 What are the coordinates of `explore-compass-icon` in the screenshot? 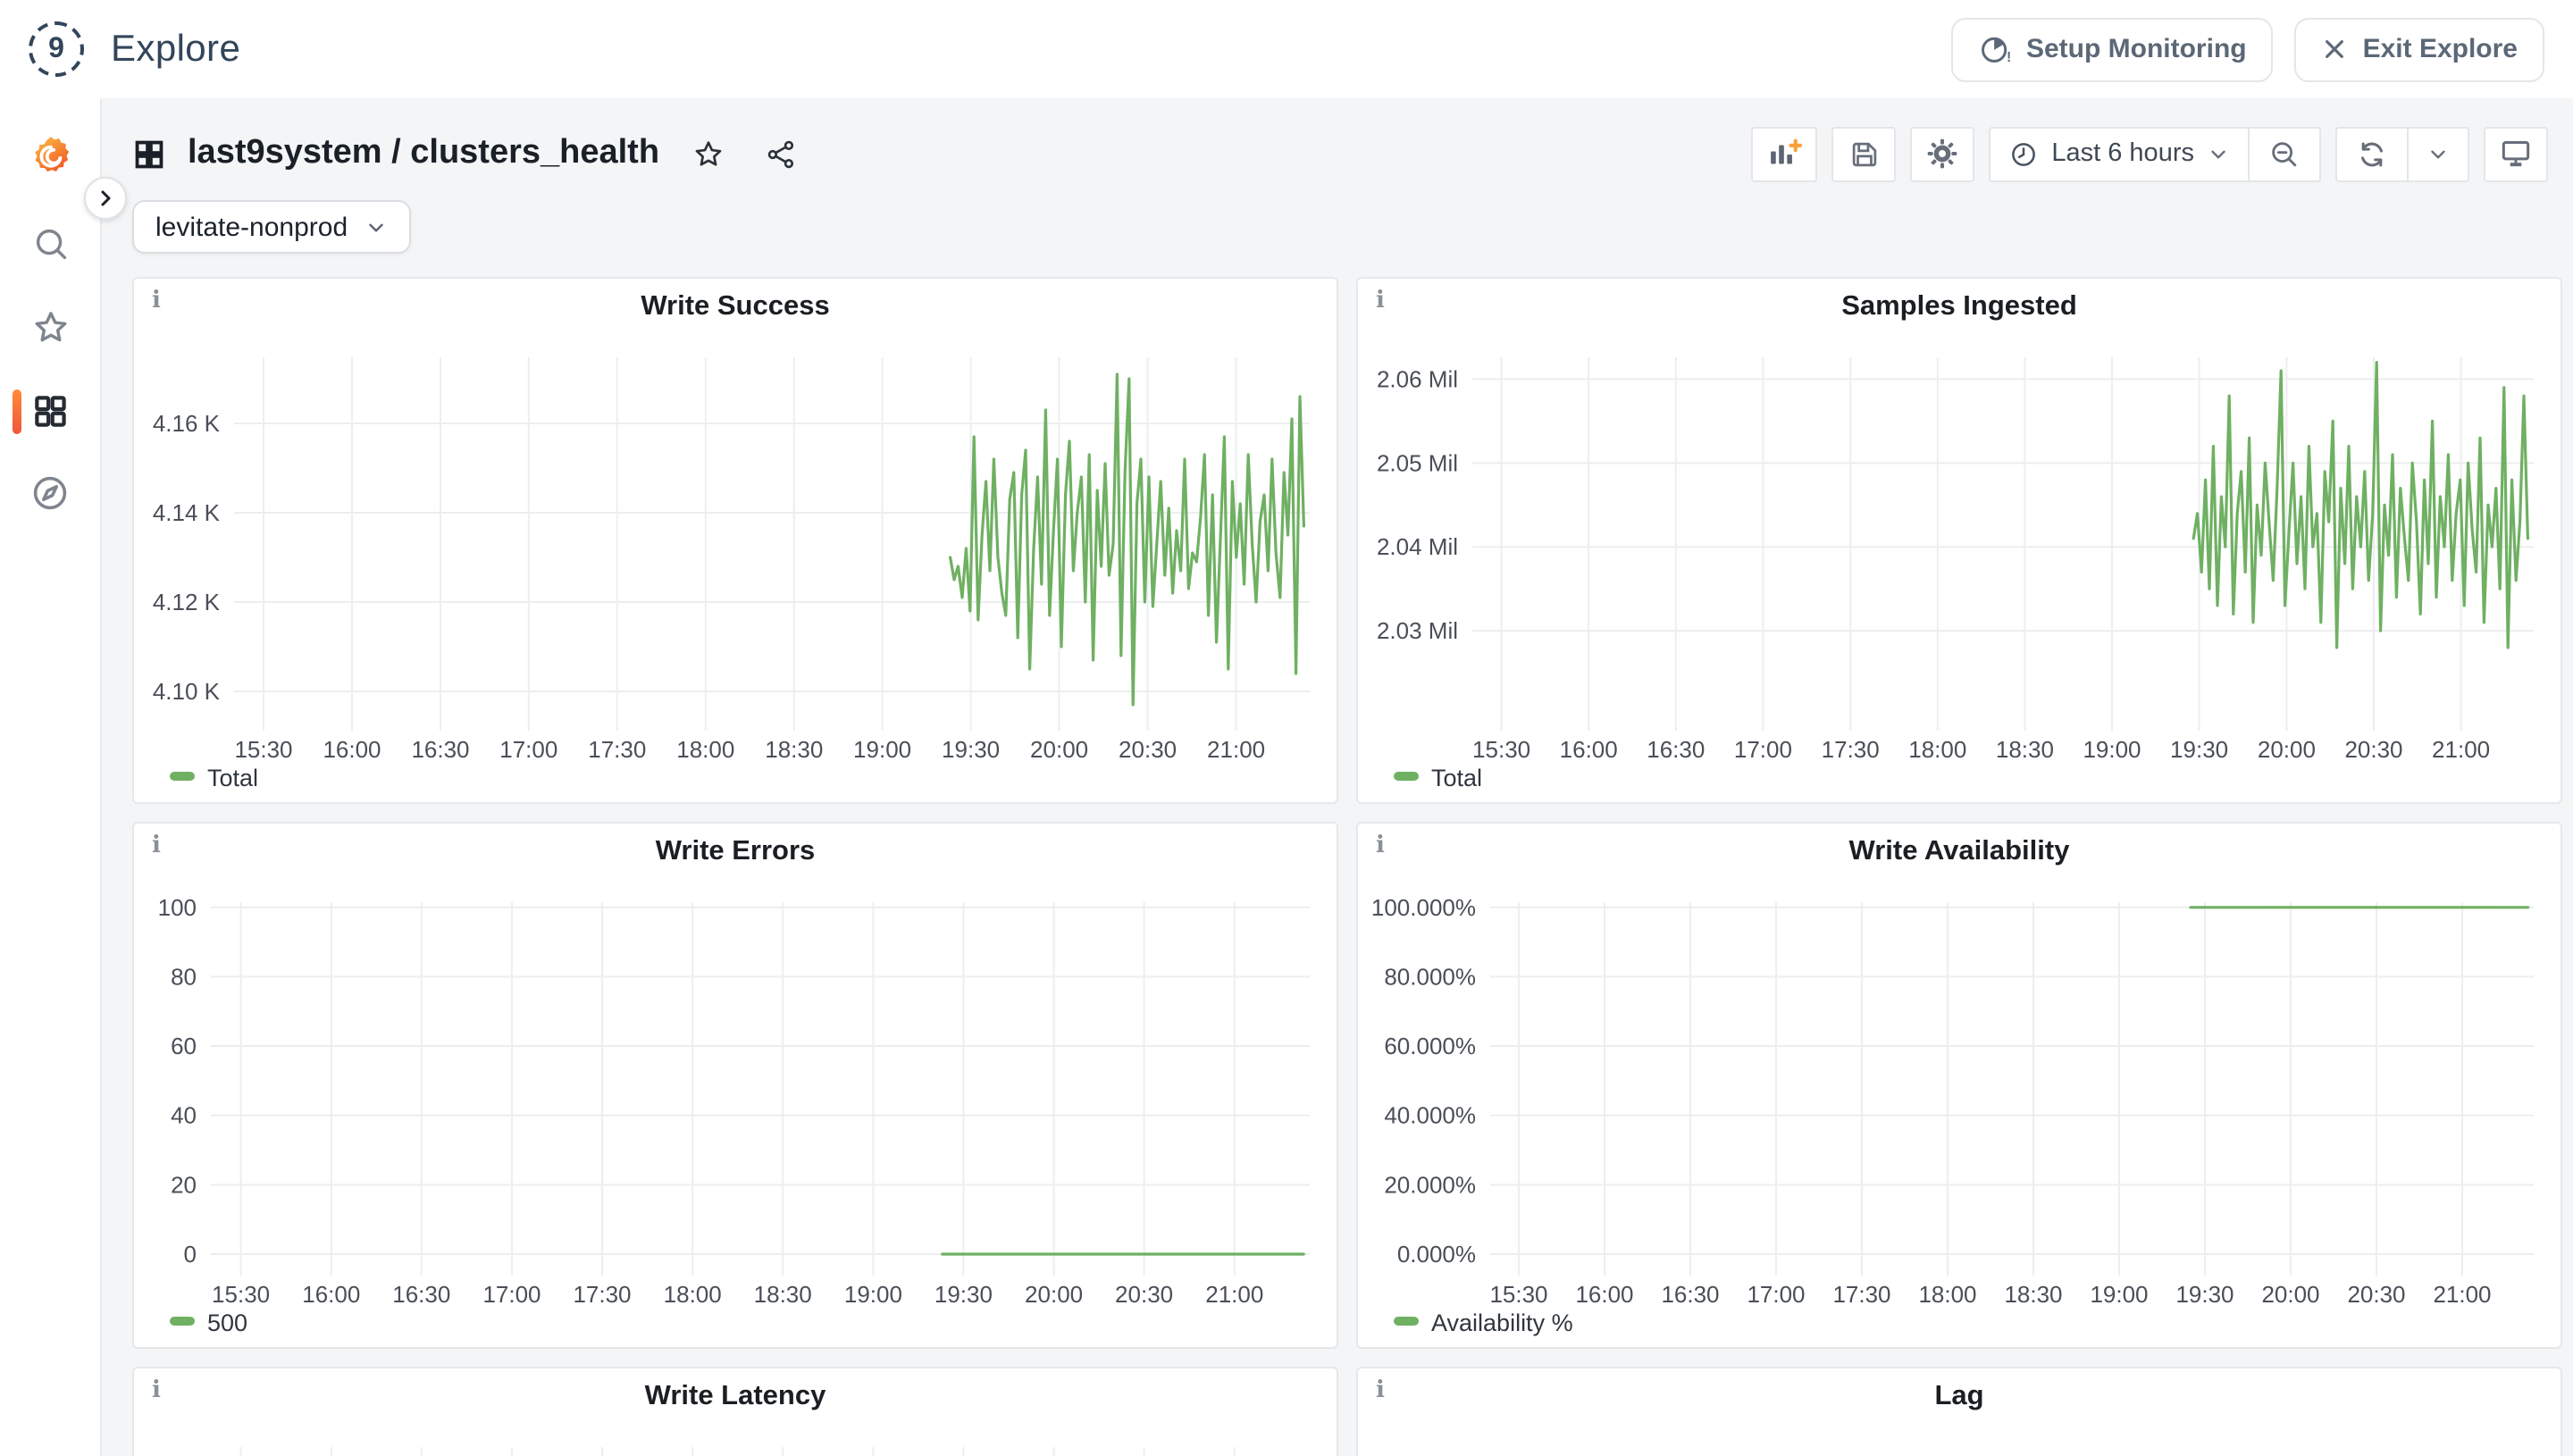 It's located at (50, 493).